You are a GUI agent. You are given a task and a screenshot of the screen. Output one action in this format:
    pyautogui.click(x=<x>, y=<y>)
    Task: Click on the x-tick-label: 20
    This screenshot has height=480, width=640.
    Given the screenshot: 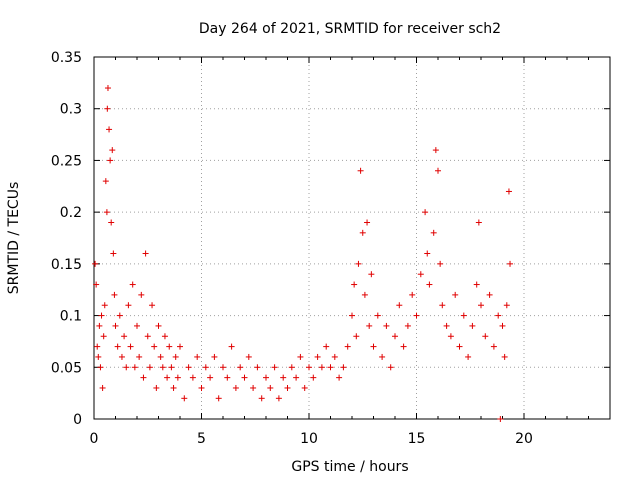 What is the action you would take?
    pyautogui.click(x=524, y=439)
    